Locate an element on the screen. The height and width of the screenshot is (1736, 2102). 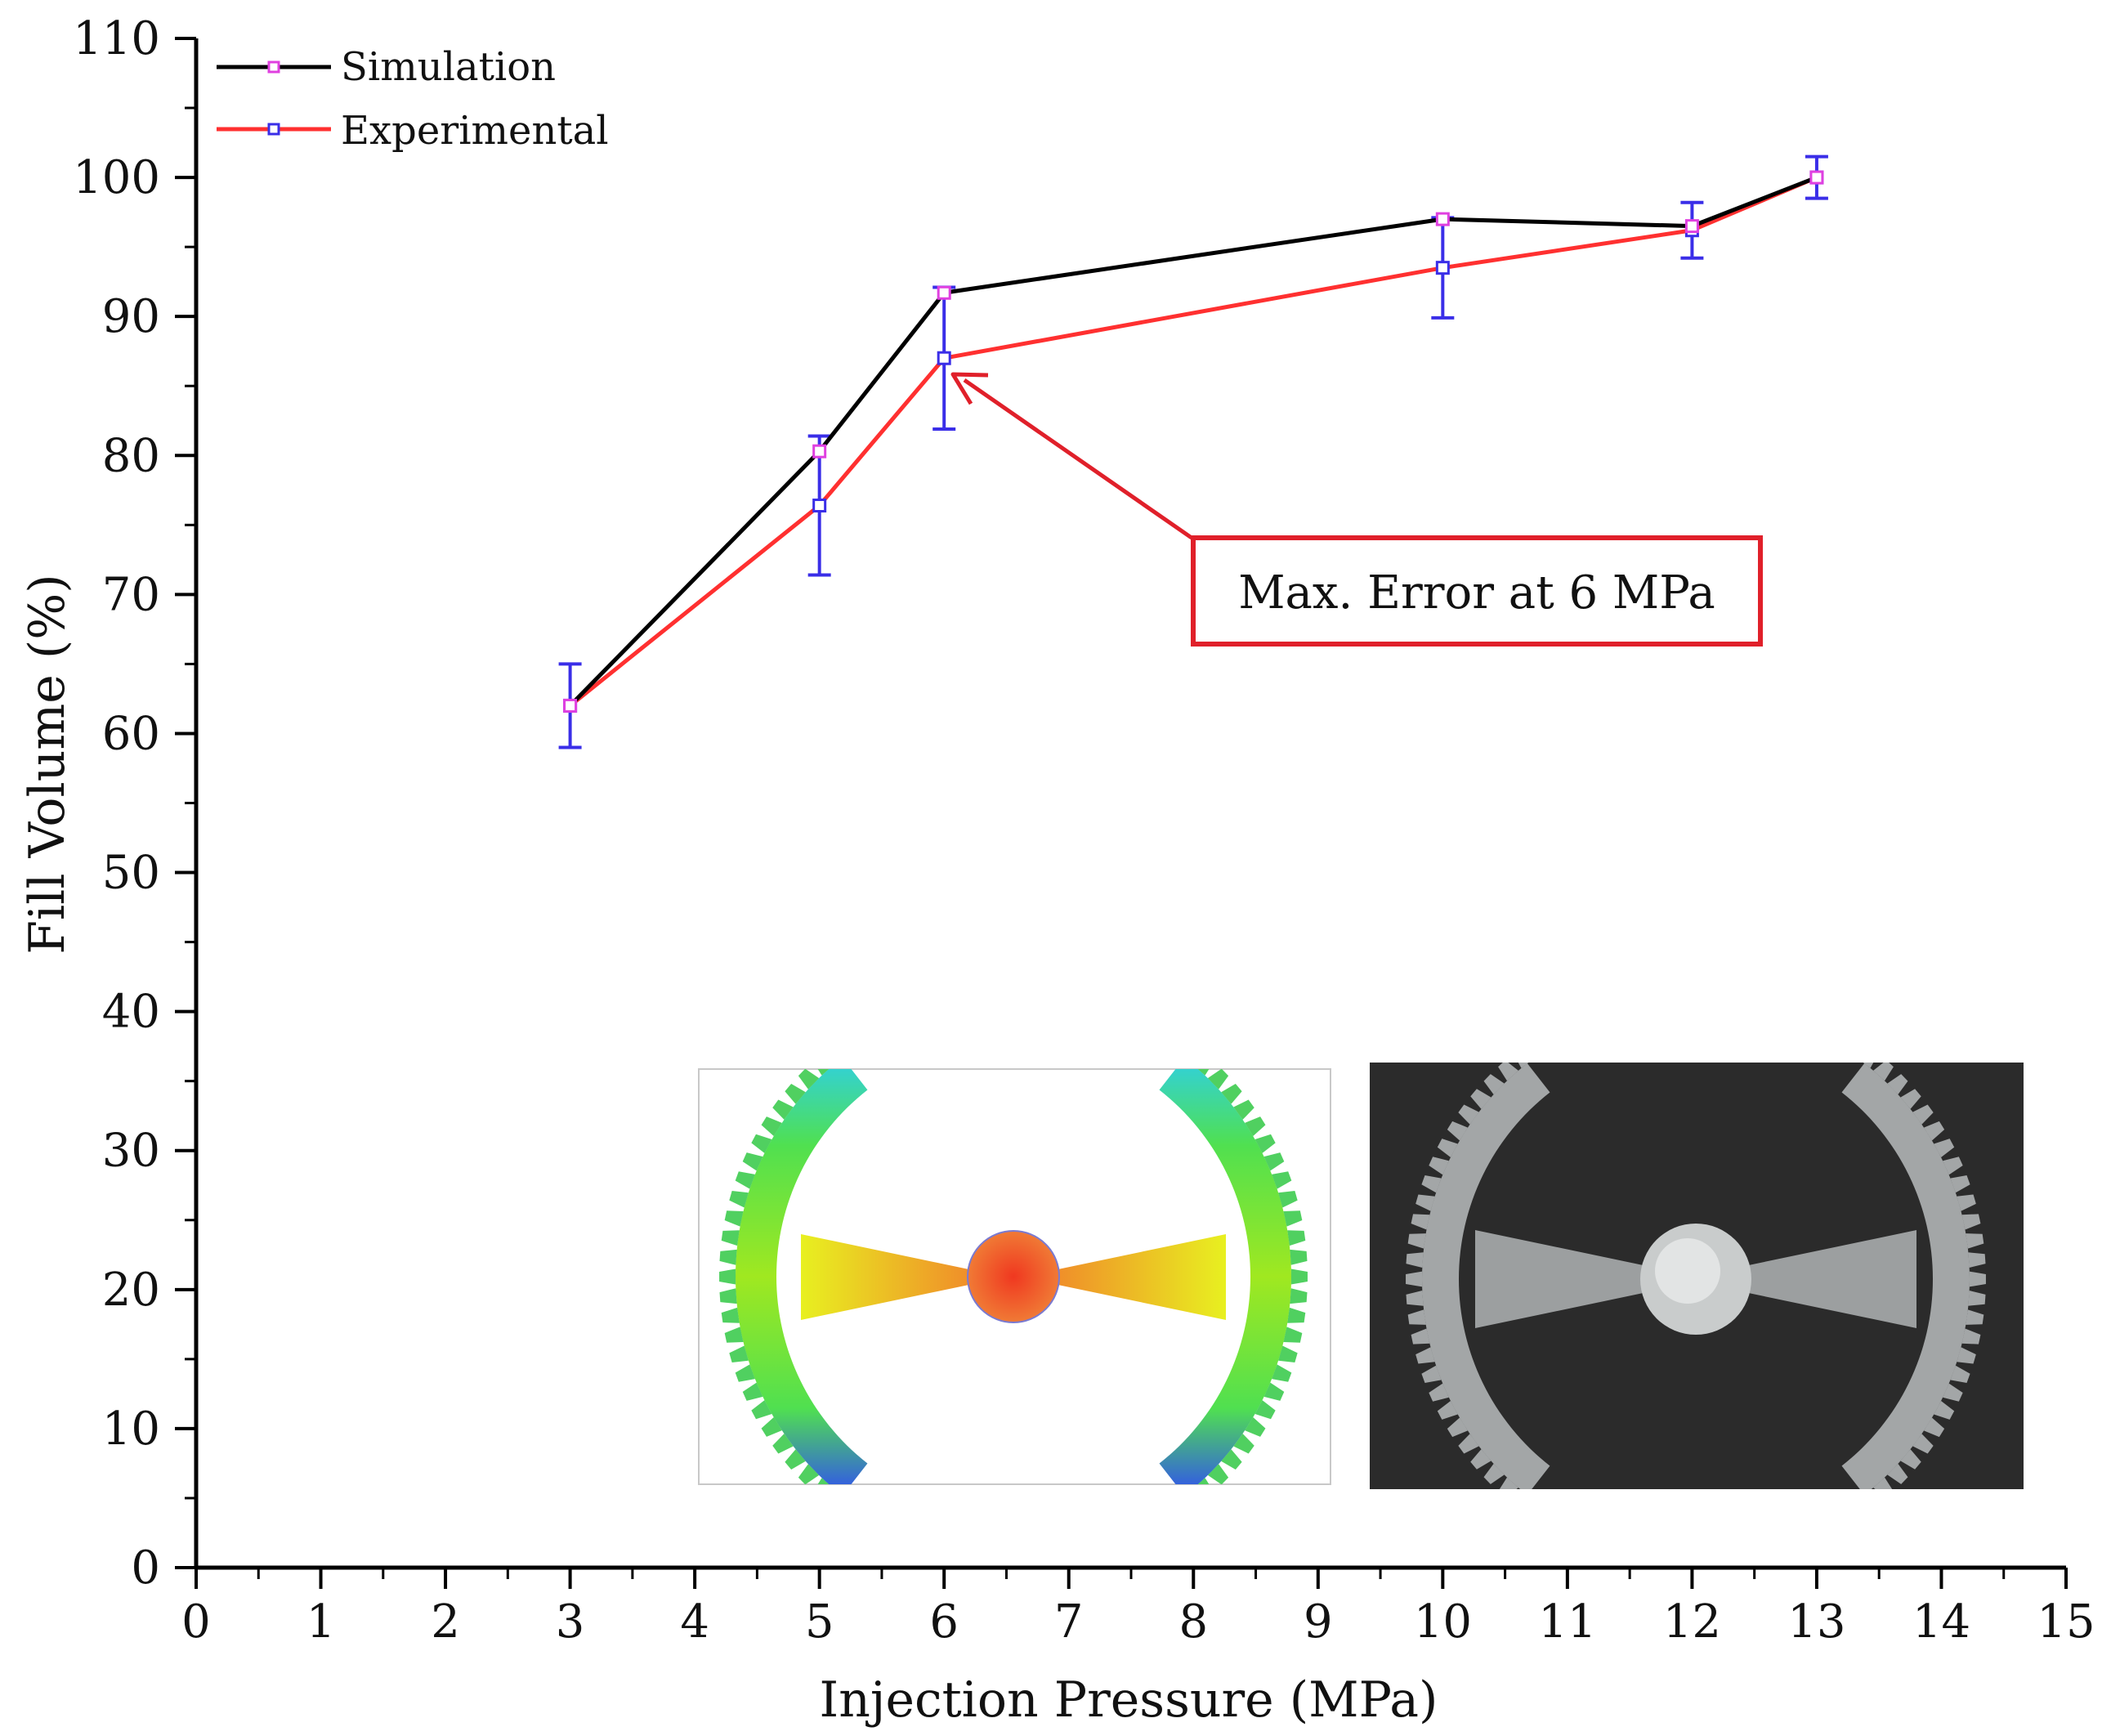
legend-item-simulation: Simulation is located at coordinates (386, 67).